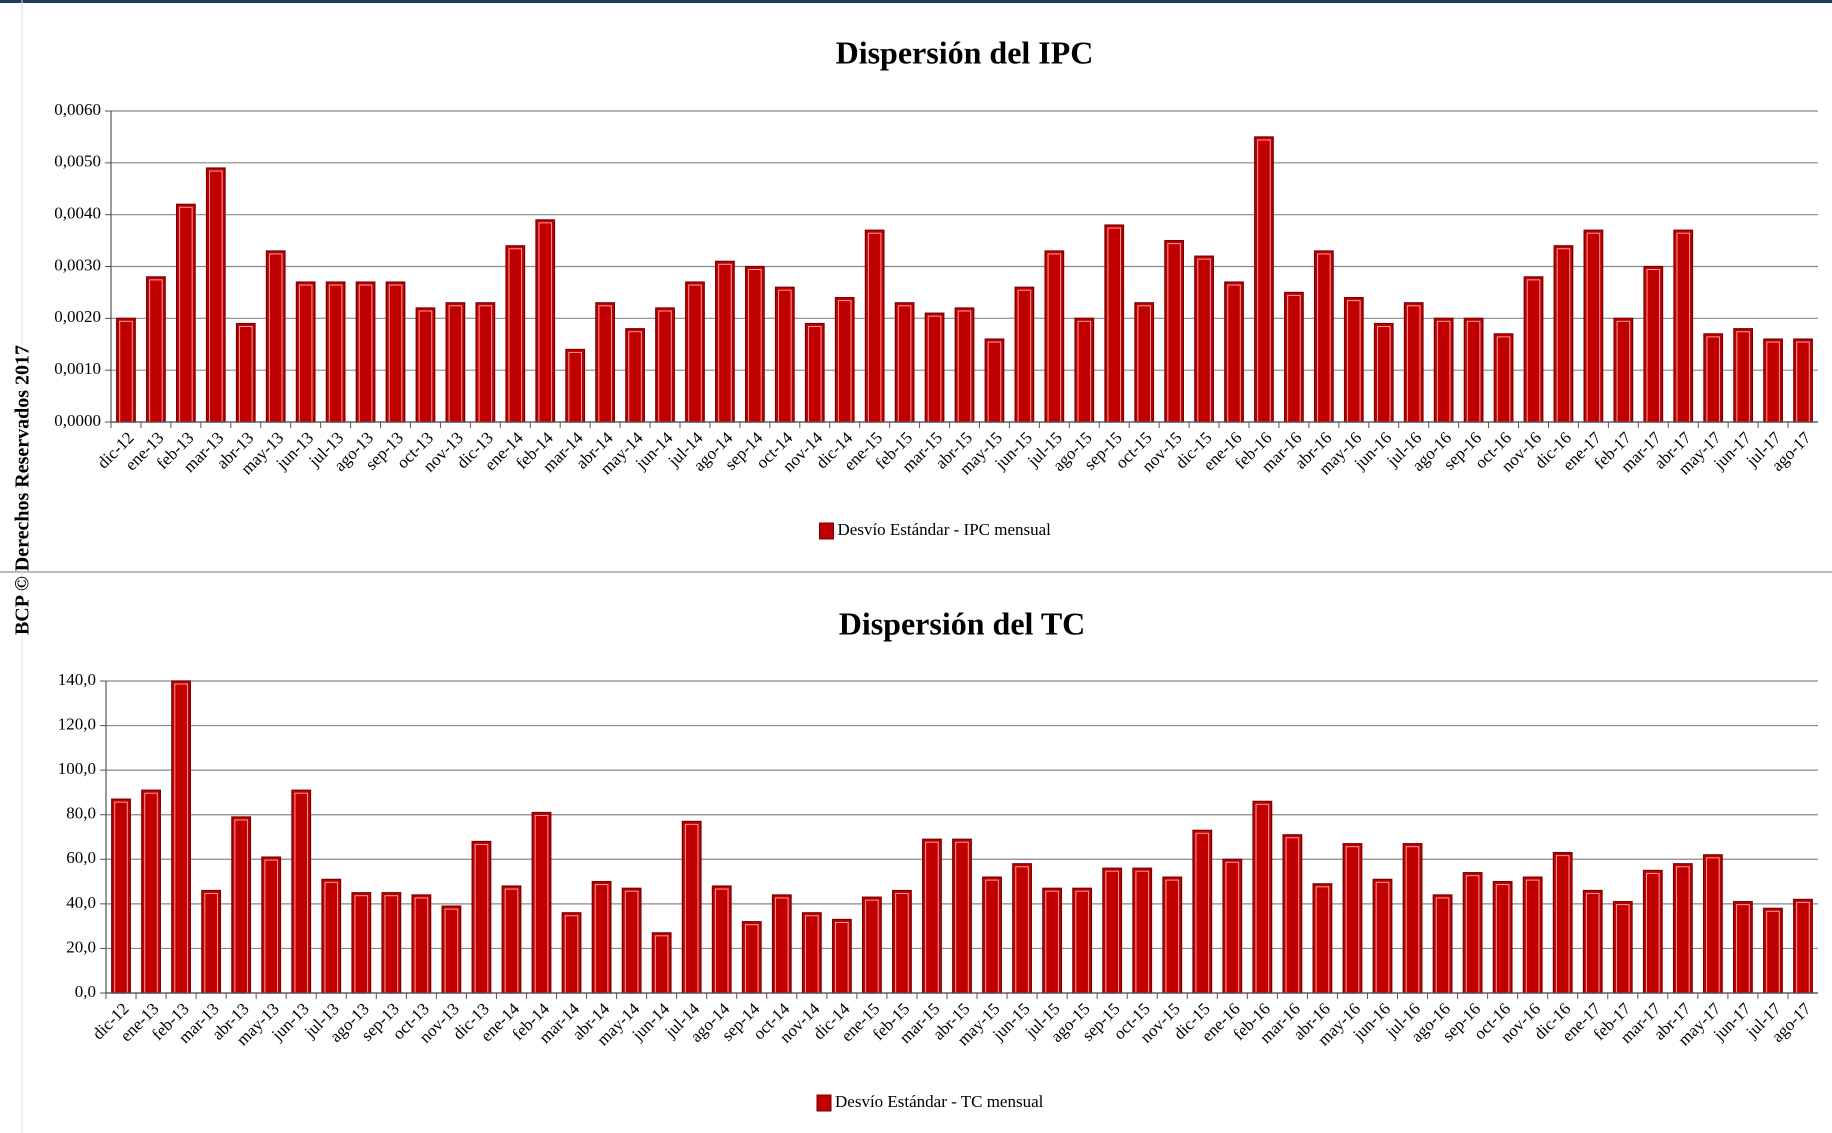  What do you see at coordinates (81, 813) in the screenshot?
I see `y-tick-label: 80,0` at bounding box center [81, 813].